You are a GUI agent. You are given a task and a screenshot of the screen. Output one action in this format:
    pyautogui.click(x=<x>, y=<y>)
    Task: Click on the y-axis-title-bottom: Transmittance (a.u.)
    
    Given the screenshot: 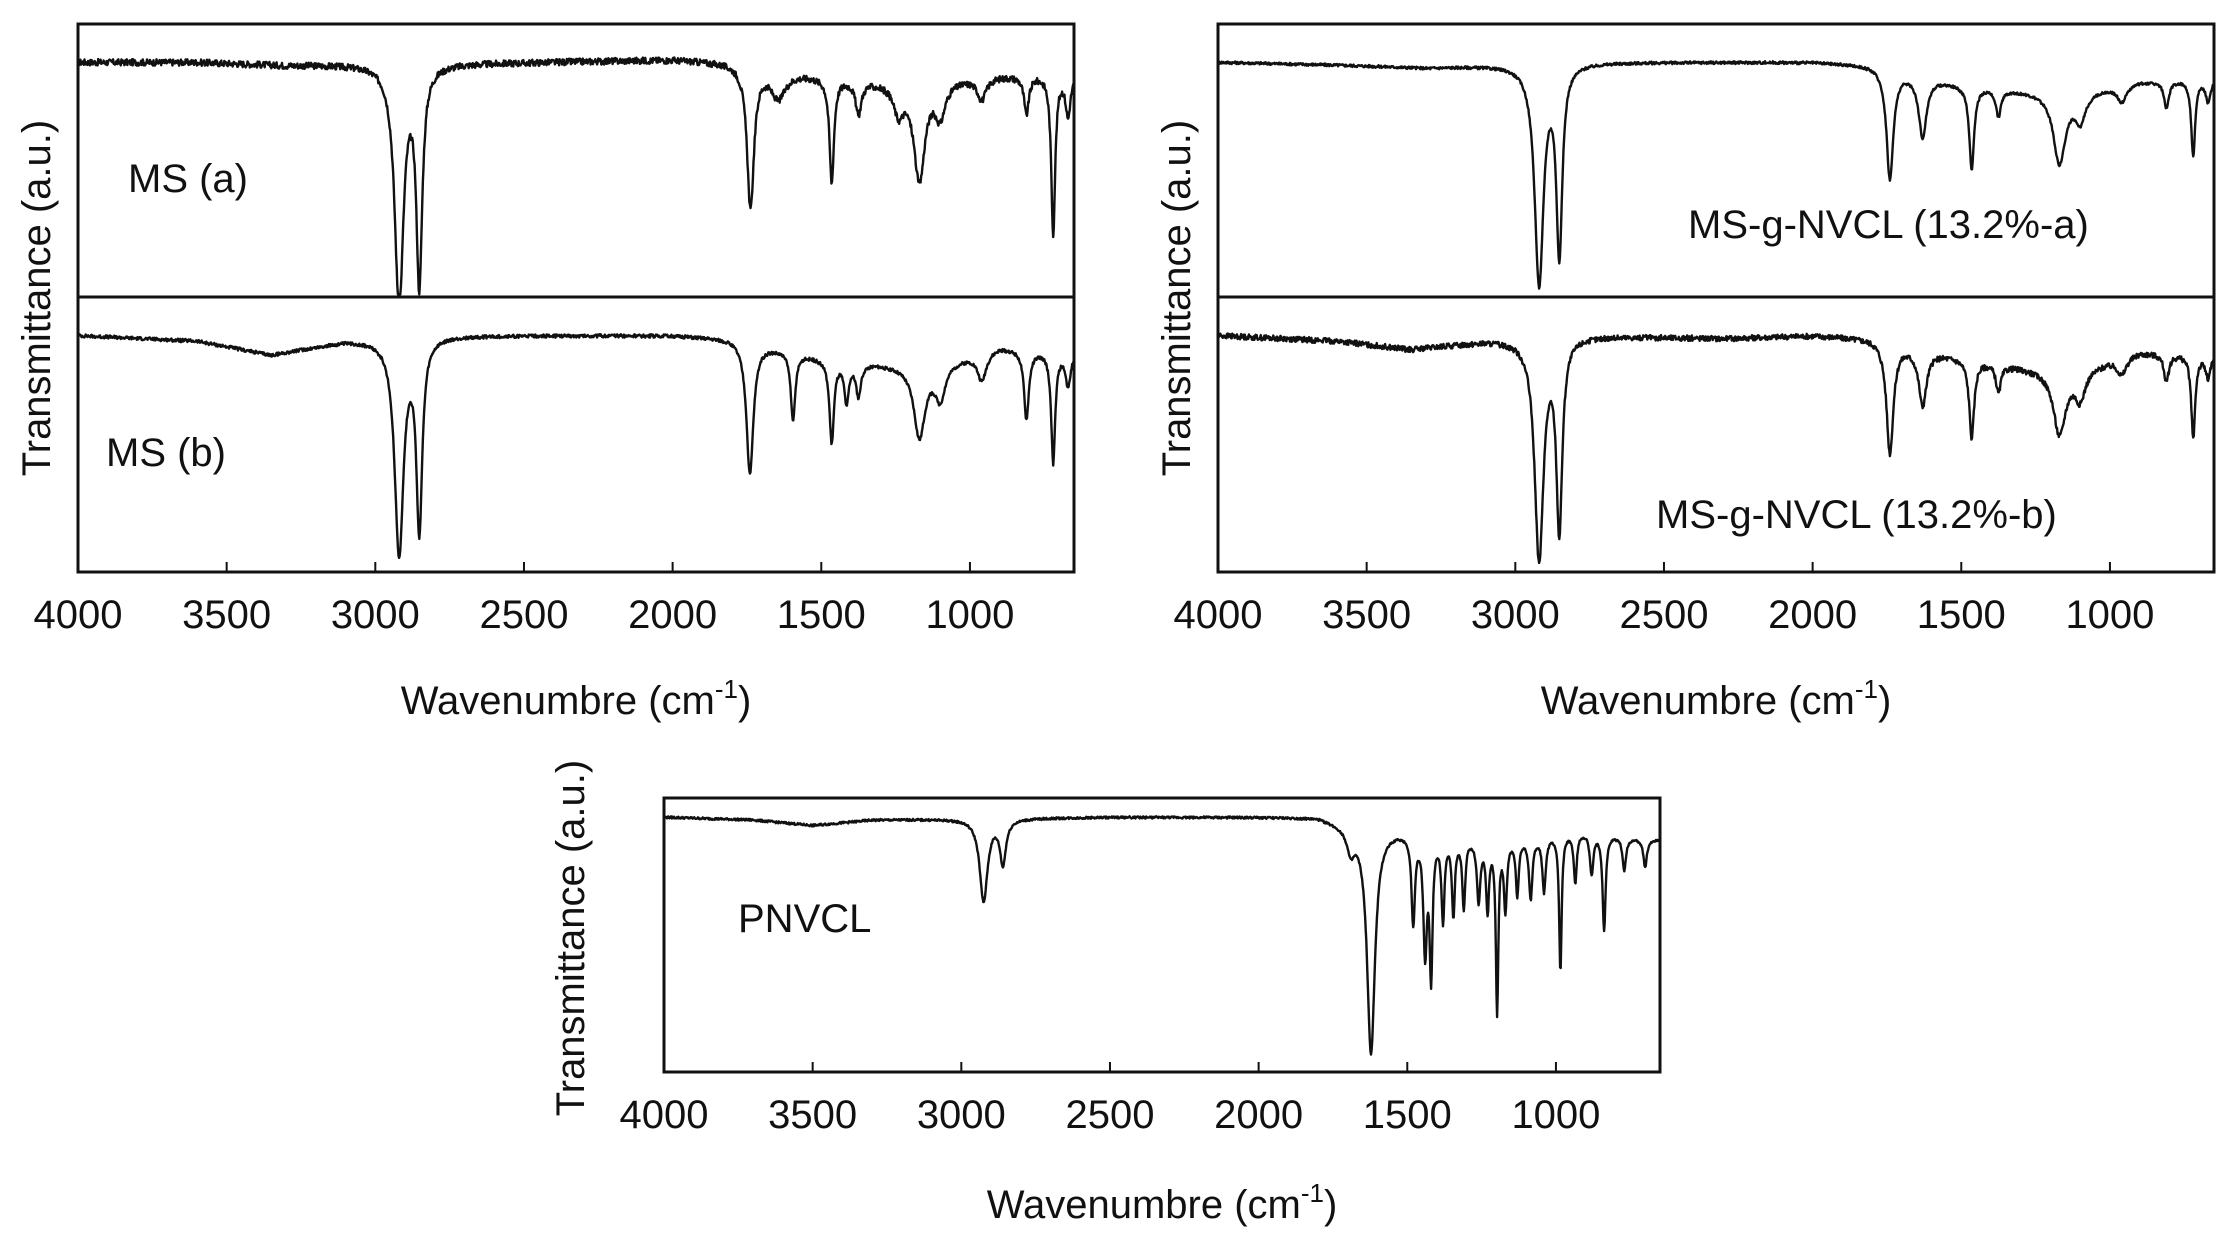 What is the action you would take?
    pyautogui.click(x=571, y=938)
    